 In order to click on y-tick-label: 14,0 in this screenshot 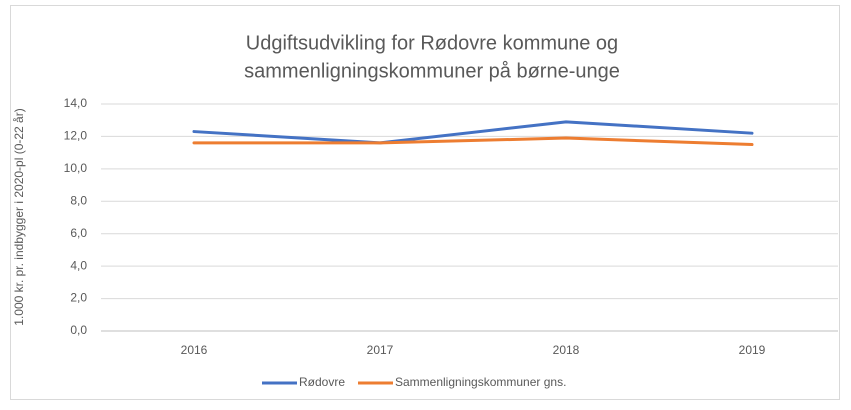, I will do `click(76, 103)`.